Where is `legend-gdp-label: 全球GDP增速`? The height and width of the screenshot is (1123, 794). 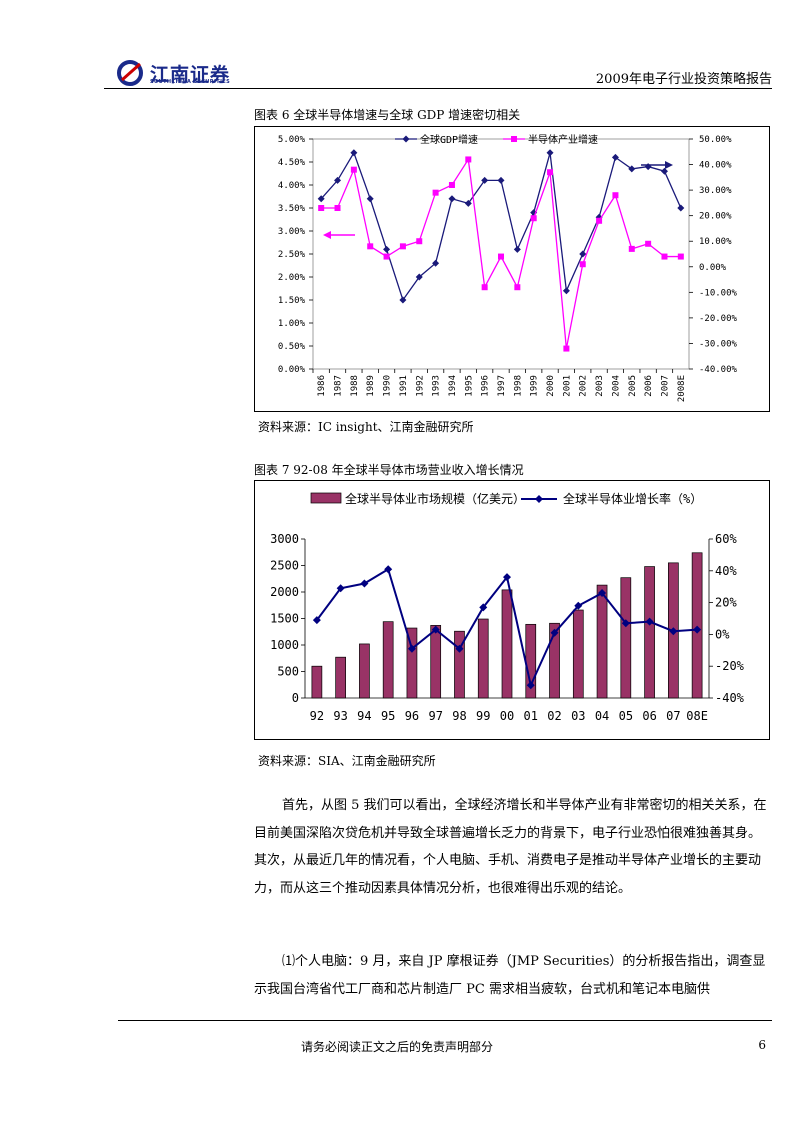 legend-gdp-label: 全球GDP增速 is located at coordinates (449, 139).